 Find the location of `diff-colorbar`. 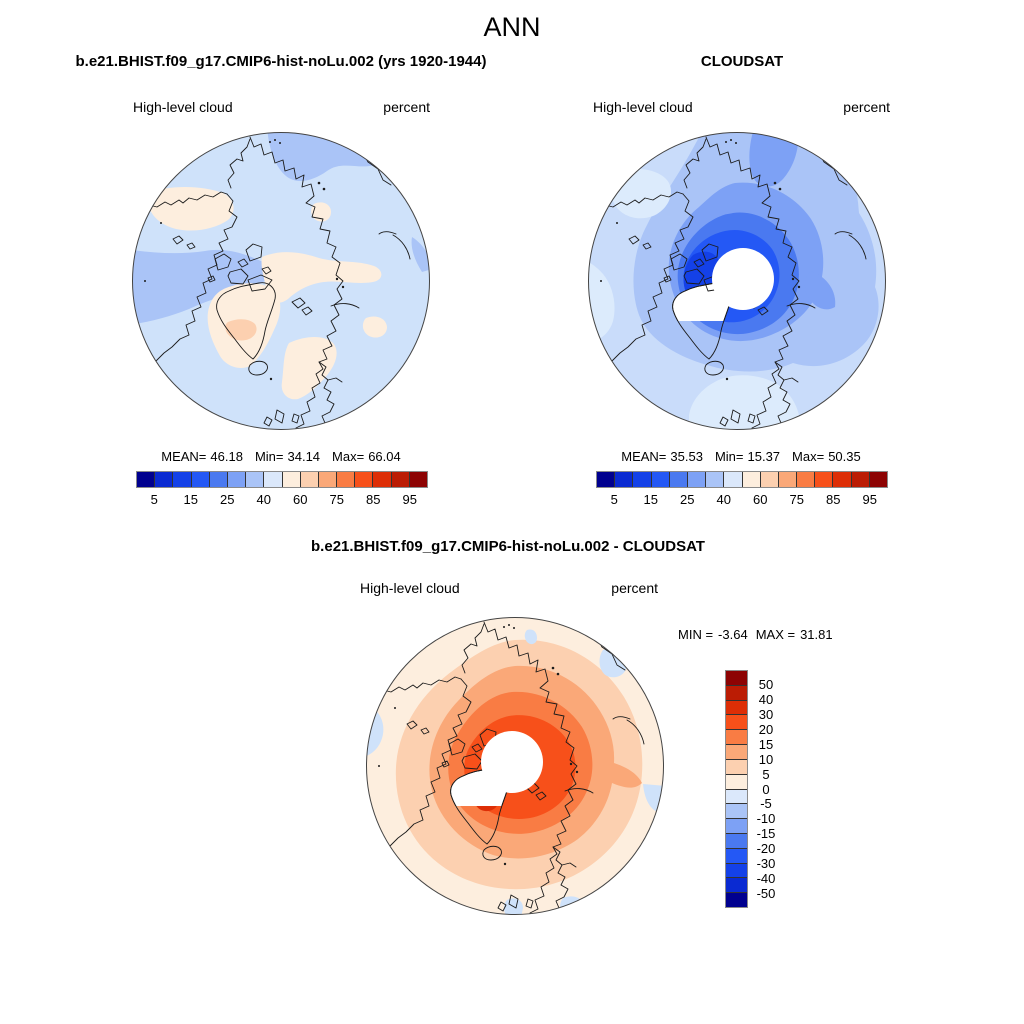

diff-colorbar is located at coordinates (736, 789).